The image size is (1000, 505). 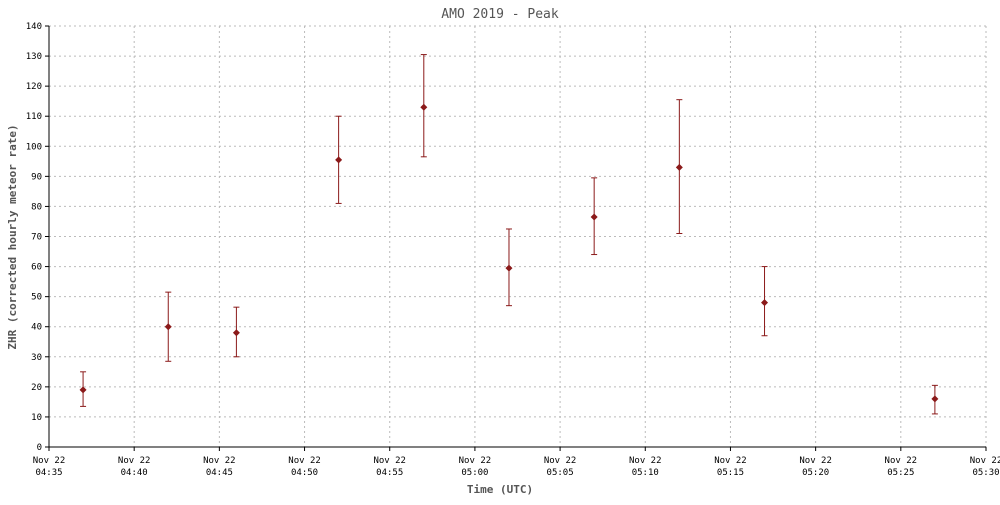 What do you see at coordinates (474, 473) in the screenshot?
I see `x-tick-label-time: 05:00` at bounding box center [474, 473].